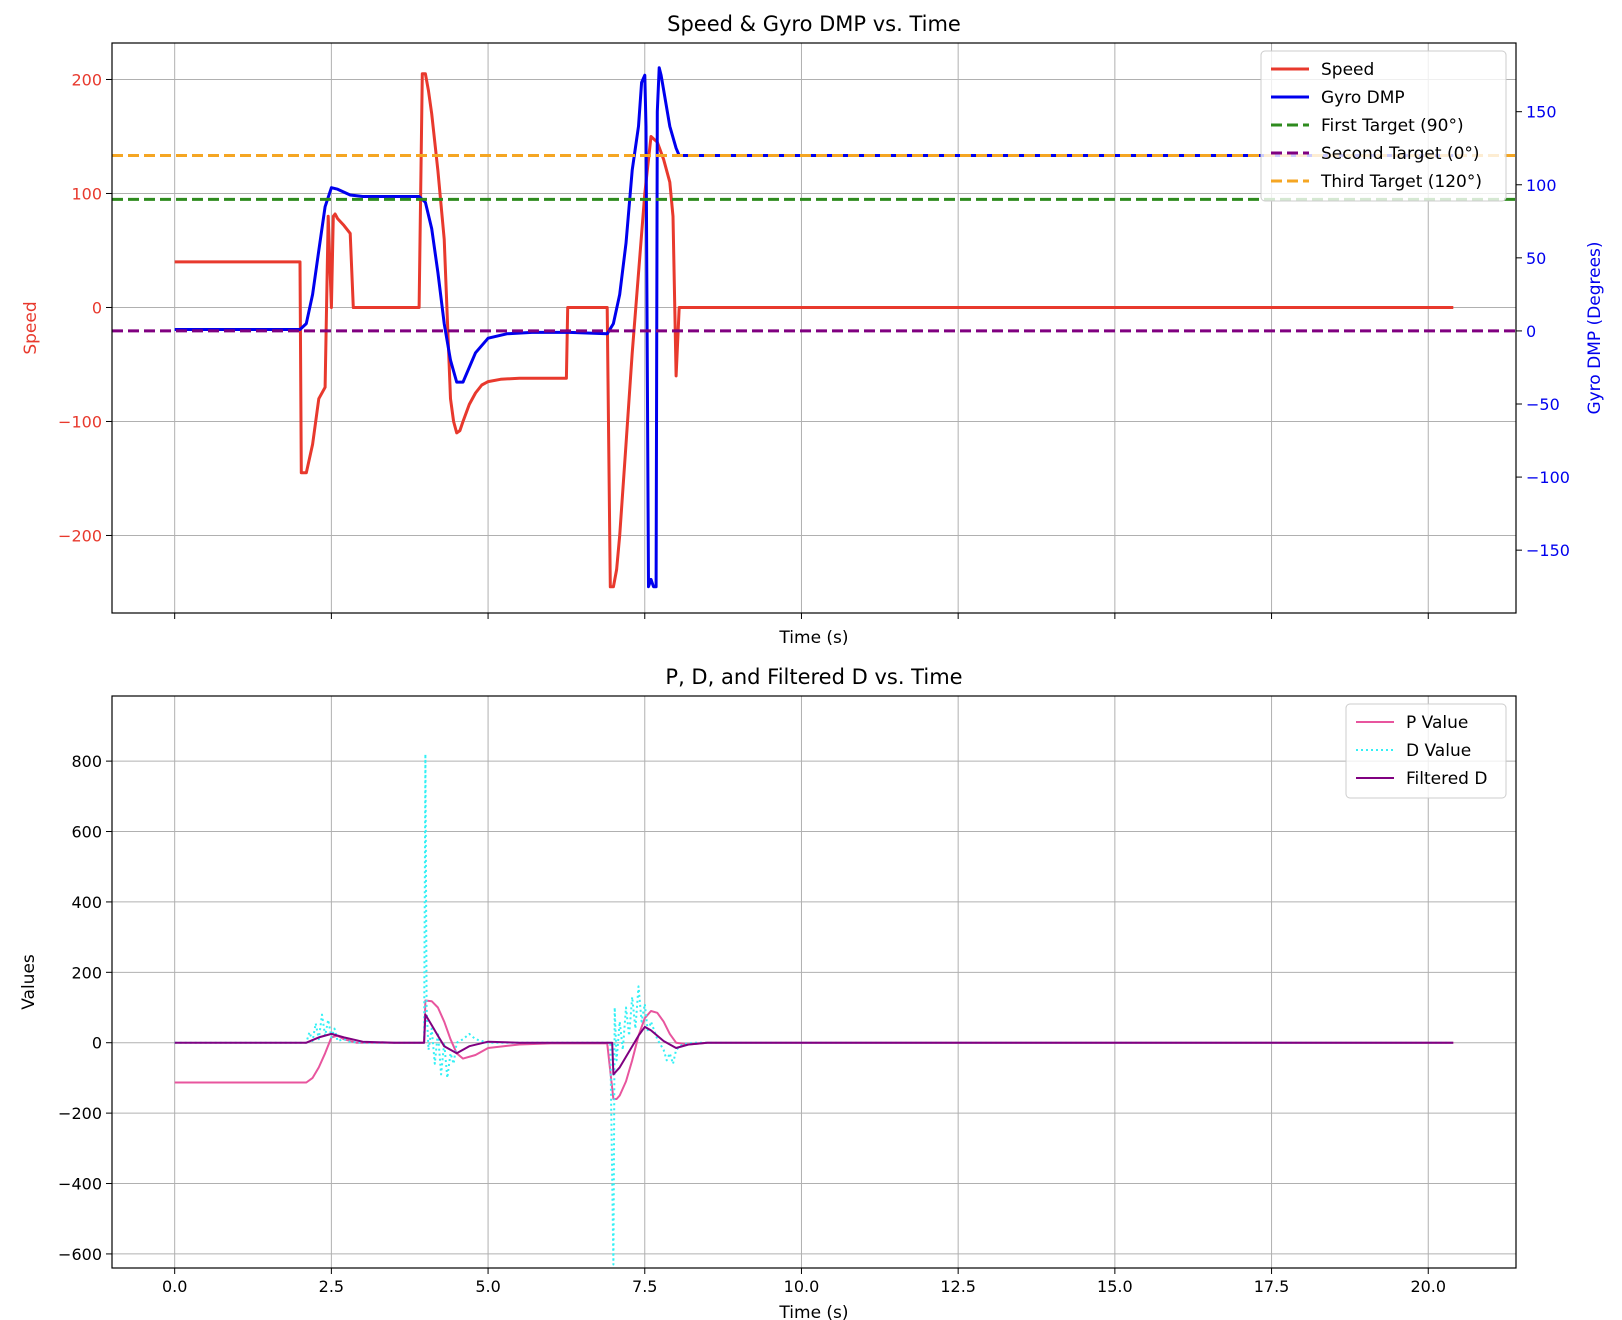 The width and height of the screenshot is (1622, 1320). Describe the element at coordinates (814, 1044) in the screenshot. I see `series-line-filtered-d` at that location.